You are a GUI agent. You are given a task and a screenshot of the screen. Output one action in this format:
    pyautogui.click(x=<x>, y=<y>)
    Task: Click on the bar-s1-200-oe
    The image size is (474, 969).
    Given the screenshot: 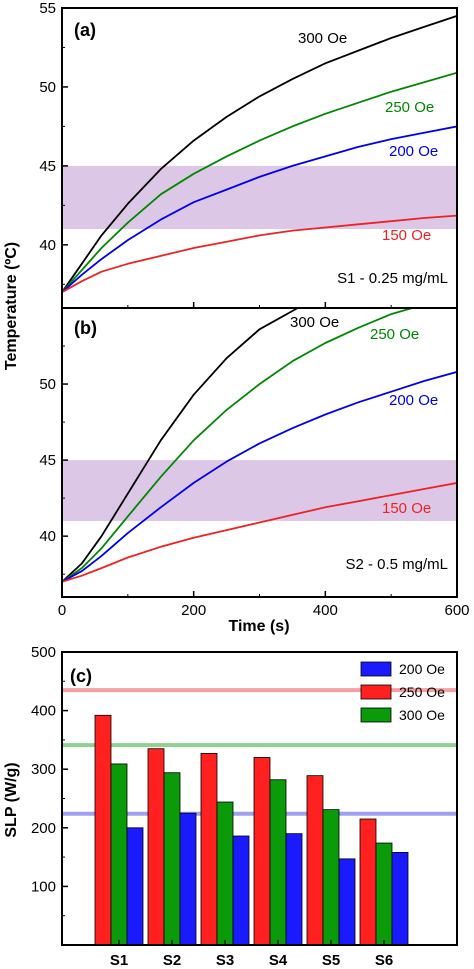 What is the action you would take?
    pyautogui.click(x=135, y=886)
    